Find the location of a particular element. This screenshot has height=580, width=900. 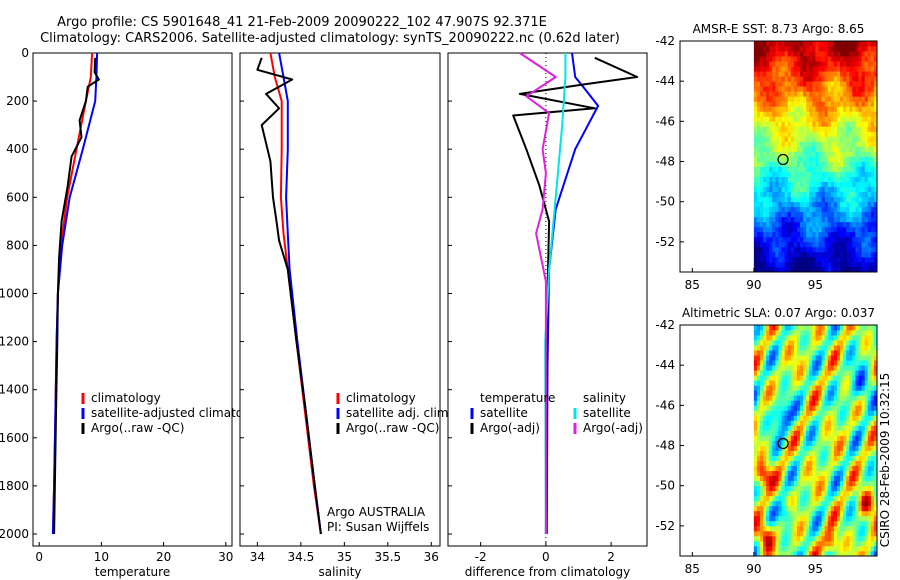

temperature-legend-label: Argo(..raw -QC) is located at coordinates (137, 428).